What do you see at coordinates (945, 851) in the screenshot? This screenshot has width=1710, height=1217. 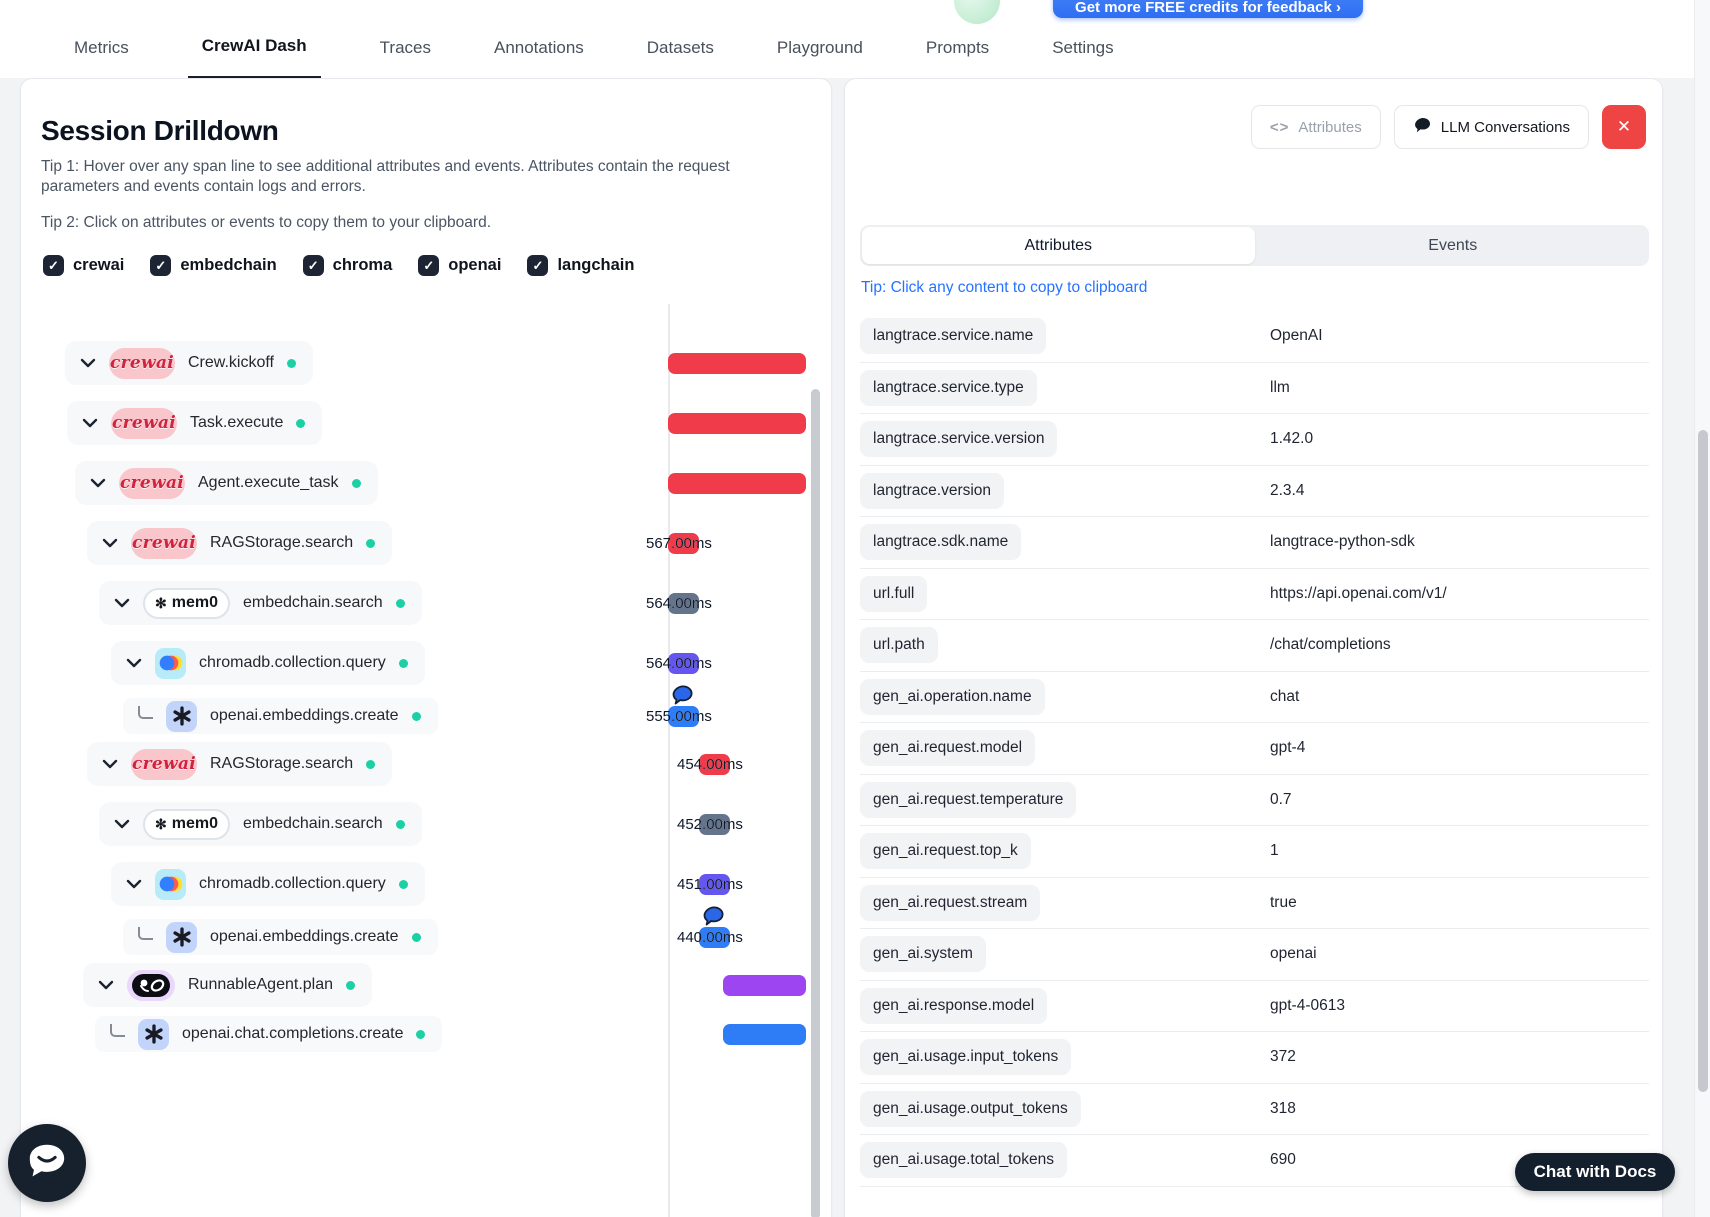 I see `attribute-key-pill: gen_ai.request.top_k` at bounding box center [945, 851].